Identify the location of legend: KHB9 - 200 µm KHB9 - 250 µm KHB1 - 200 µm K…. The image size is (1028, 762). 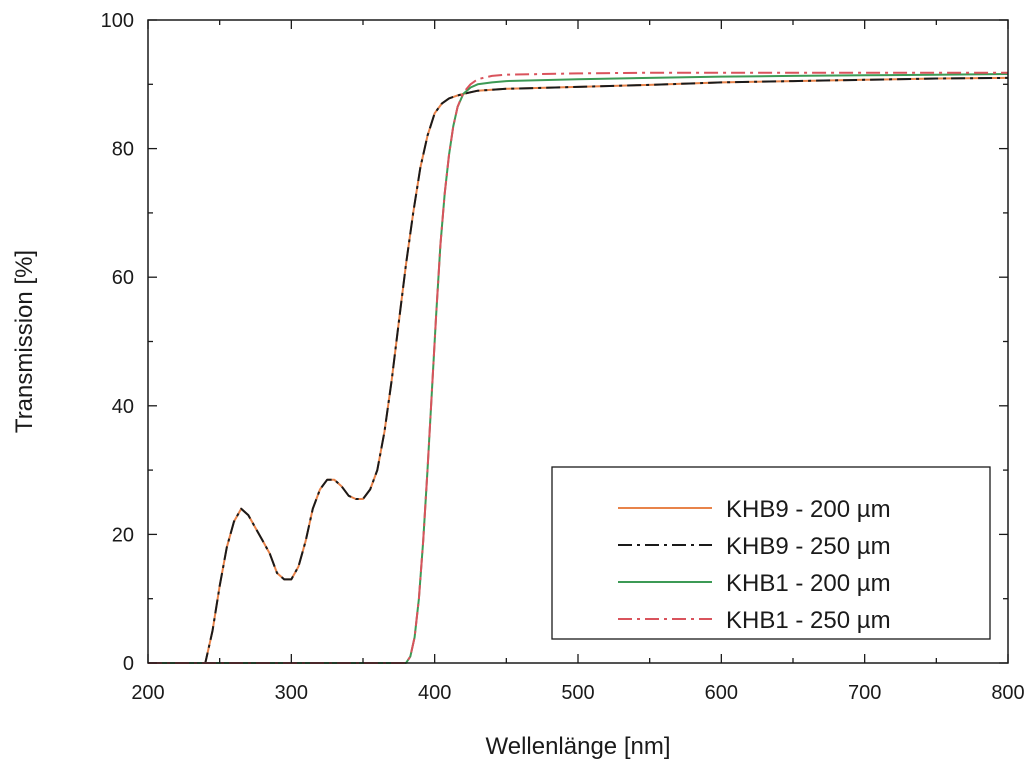
(771, 553).